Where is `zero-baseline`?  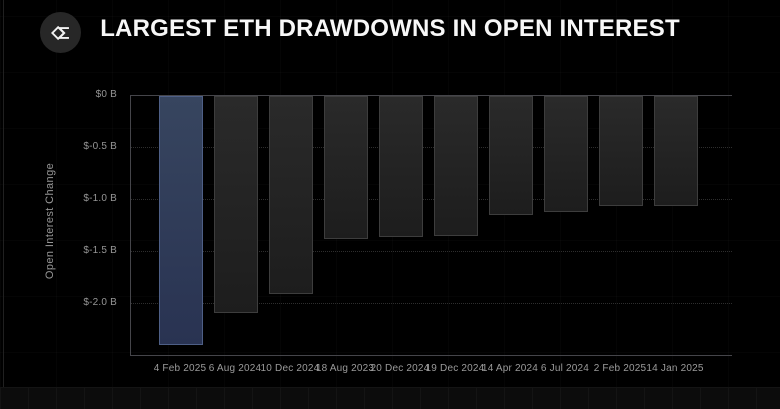 zero-baseline is located at coordinates (431, 95).